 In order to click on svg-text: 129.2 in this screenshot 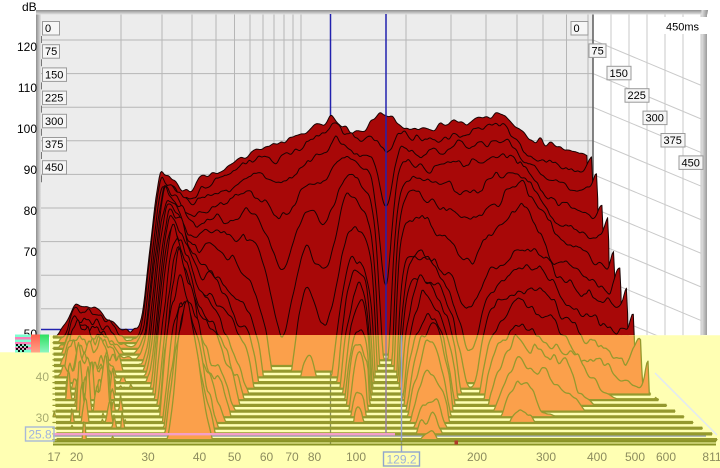, I will do `click(401, 460)`.